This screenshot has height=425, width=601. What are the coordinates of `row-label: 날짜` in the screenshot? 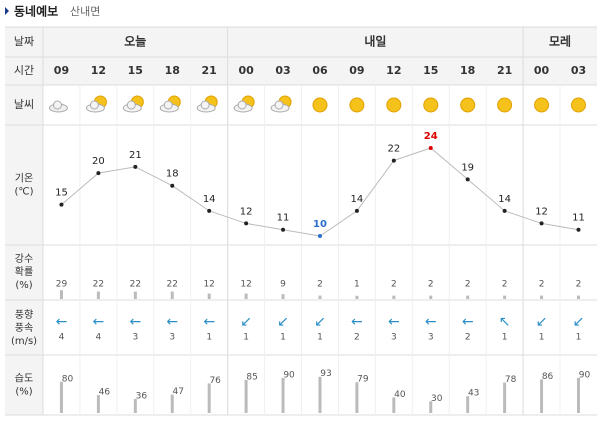 It's located at (24, 41).